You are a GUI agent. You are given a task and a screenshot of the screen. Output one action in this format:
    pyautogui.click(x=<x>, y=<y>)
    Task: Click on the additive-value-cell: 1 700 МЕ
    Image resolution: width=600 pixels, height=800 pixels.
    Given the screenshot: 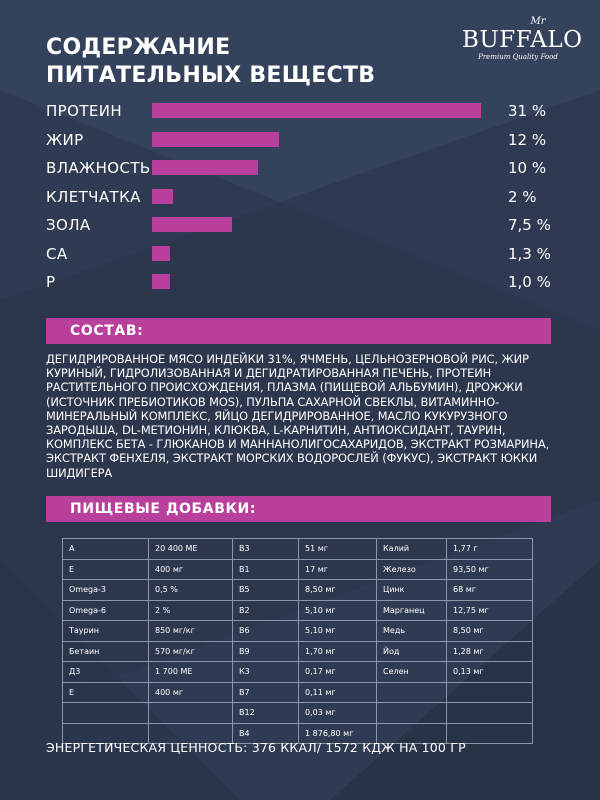 What is the action you would take?
    pyautogui.click(x=190, y=672)
    